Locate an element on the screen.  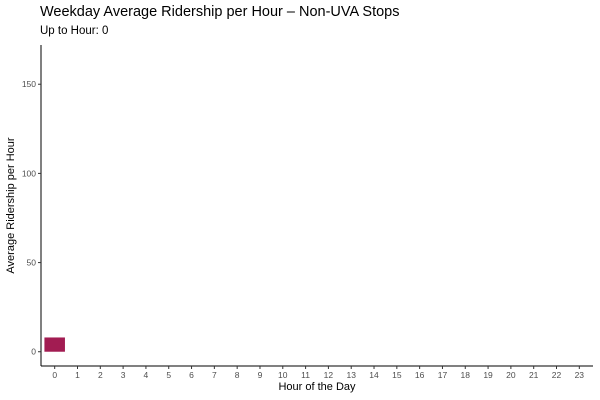
x-tick-label: 2 is located at coordinates (100, 375).